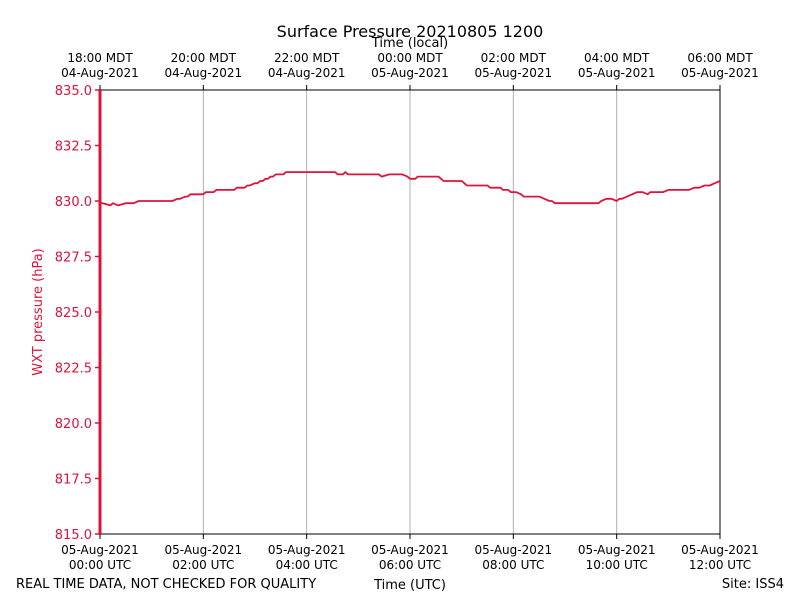 This screenshot has height=600, width=800. I want to click on top-axis-label: Time (local), so click(409, 43).